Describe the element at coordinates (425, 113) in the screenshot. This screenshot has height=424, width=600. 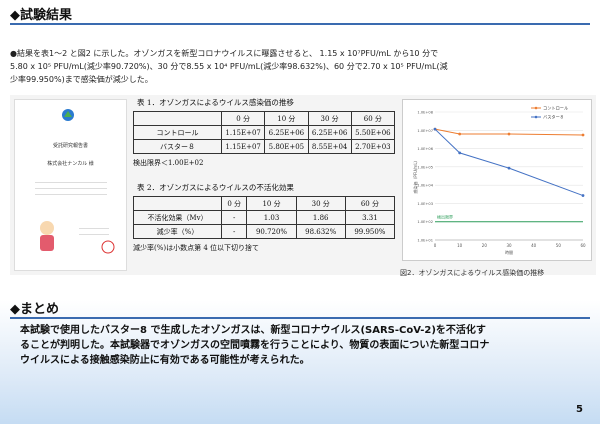
I see `y-tick-label: 1.0E+08` at that location.